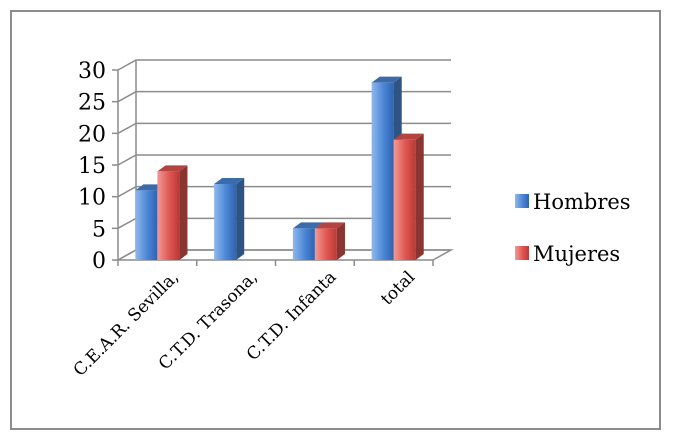 The width and height of the screenshot is (673, 439). I want to click on y-axis: 0 5 10 15 20 25 30, so click(98, 166).